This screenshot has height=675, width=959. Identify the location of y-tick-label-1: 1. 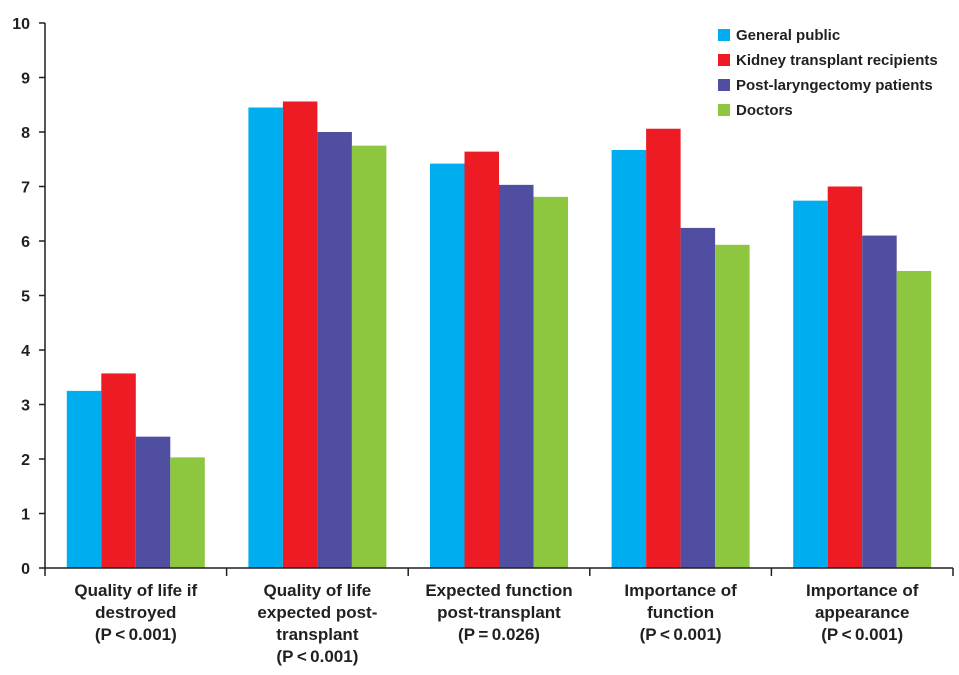
(25, 515).